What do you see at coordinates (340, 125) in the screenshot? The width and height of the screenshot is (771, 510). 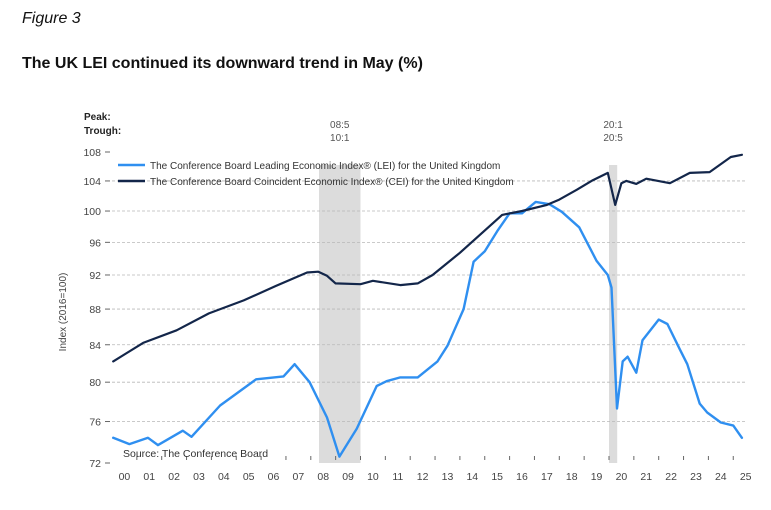 I see `recession-peak-label: 08:5` at bounding box center [340, 125].